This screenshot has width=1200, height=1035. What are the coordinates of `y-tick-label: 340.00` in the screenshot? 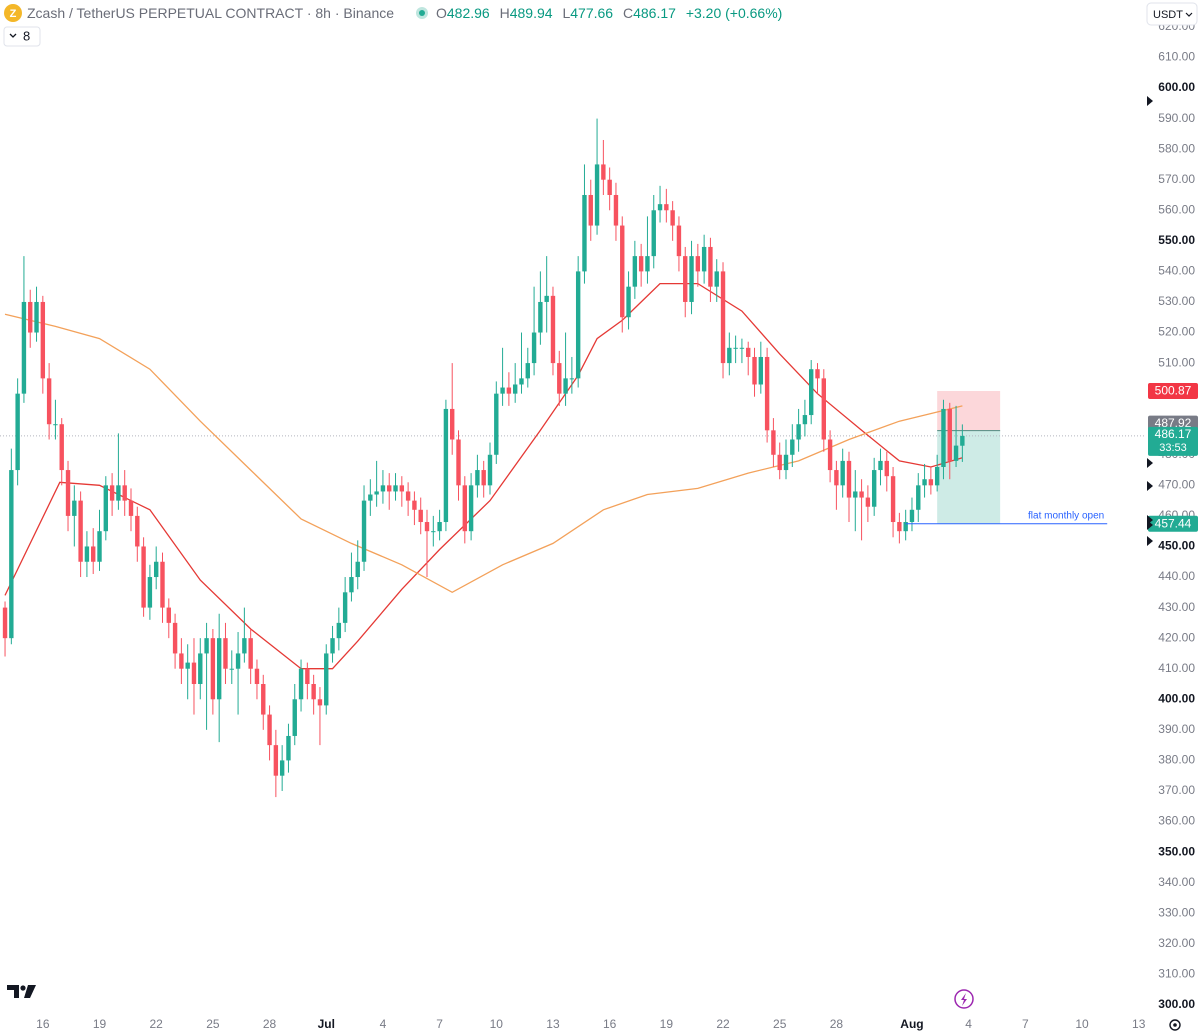 It's located at (1176, 882).